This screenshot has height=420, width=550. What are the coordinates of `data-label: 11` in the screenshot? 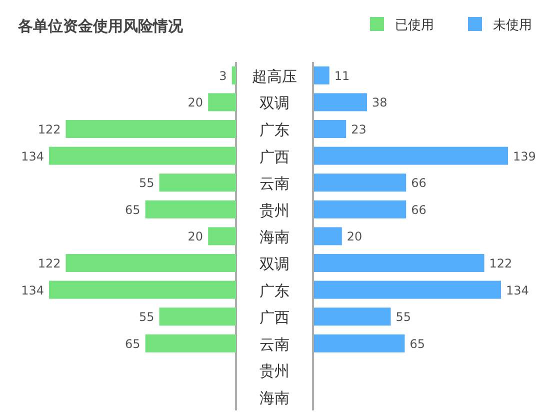 It's located at (342, 75).